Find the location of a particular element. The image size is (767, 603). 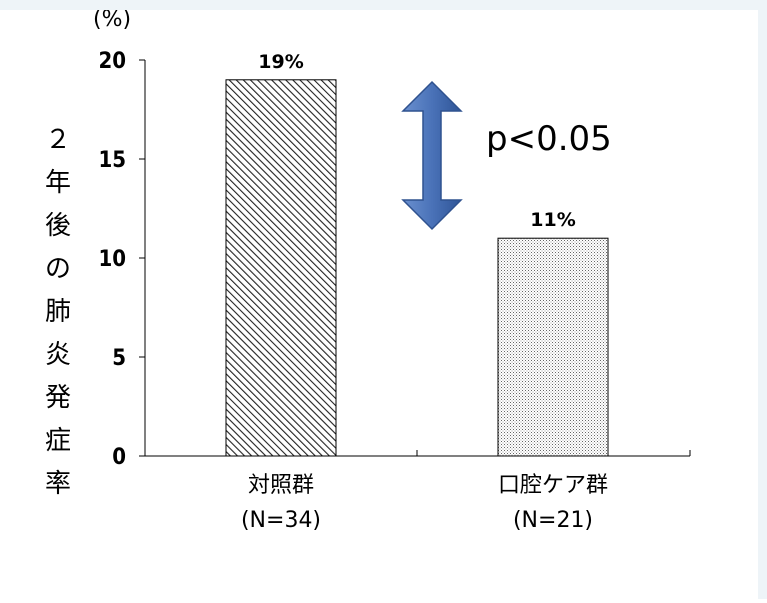

y-unit-label: (%) is located at coordinates (112, 19).